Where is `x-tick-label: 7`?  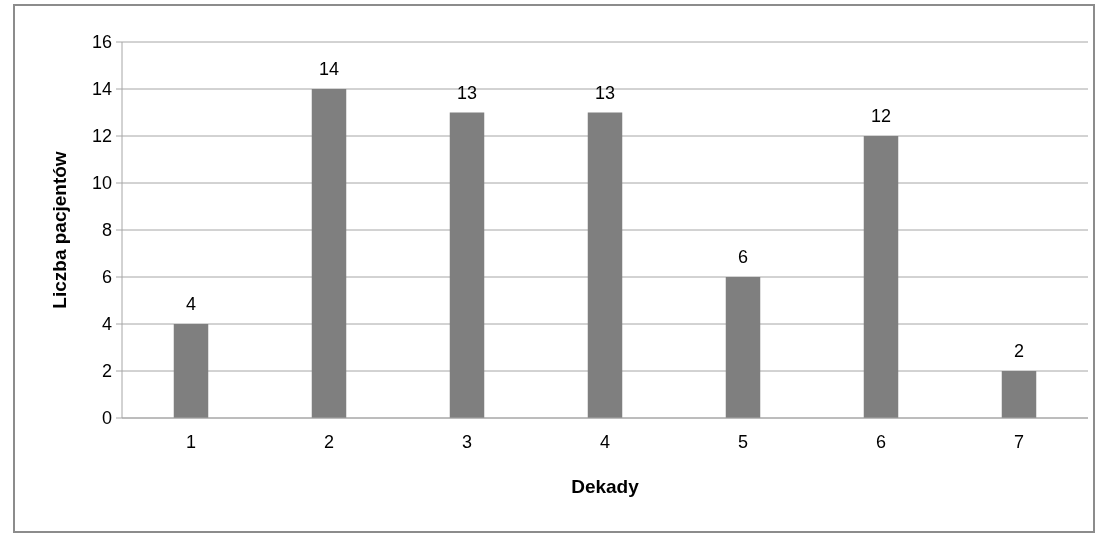 x-tick-label: 7 is located at coordinates (1019, 442).